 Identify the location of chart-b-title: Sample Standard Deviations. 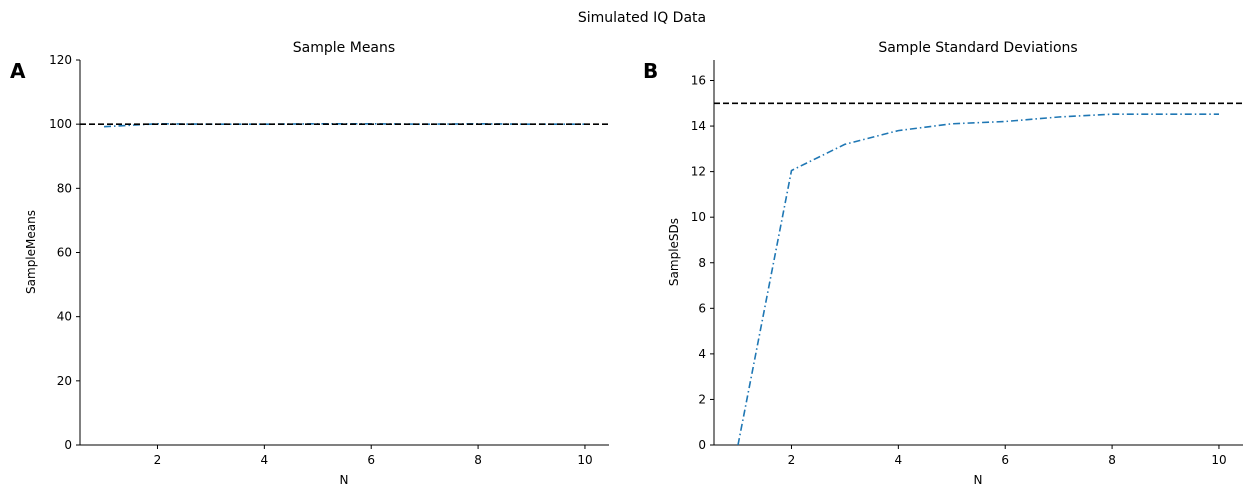
(977, 48).